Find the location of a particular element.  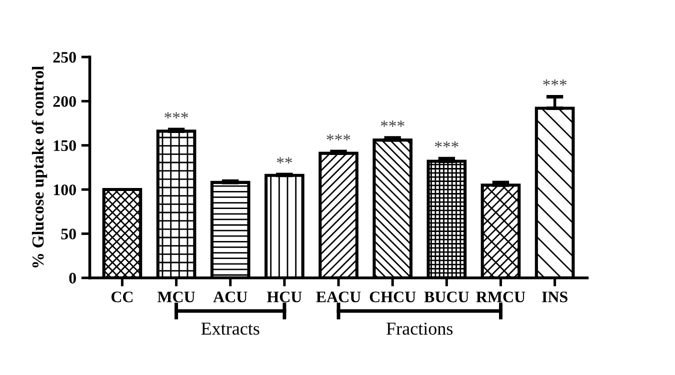

y-axis-title: % Glucose uptake of control is located at coordinates (40, 167).